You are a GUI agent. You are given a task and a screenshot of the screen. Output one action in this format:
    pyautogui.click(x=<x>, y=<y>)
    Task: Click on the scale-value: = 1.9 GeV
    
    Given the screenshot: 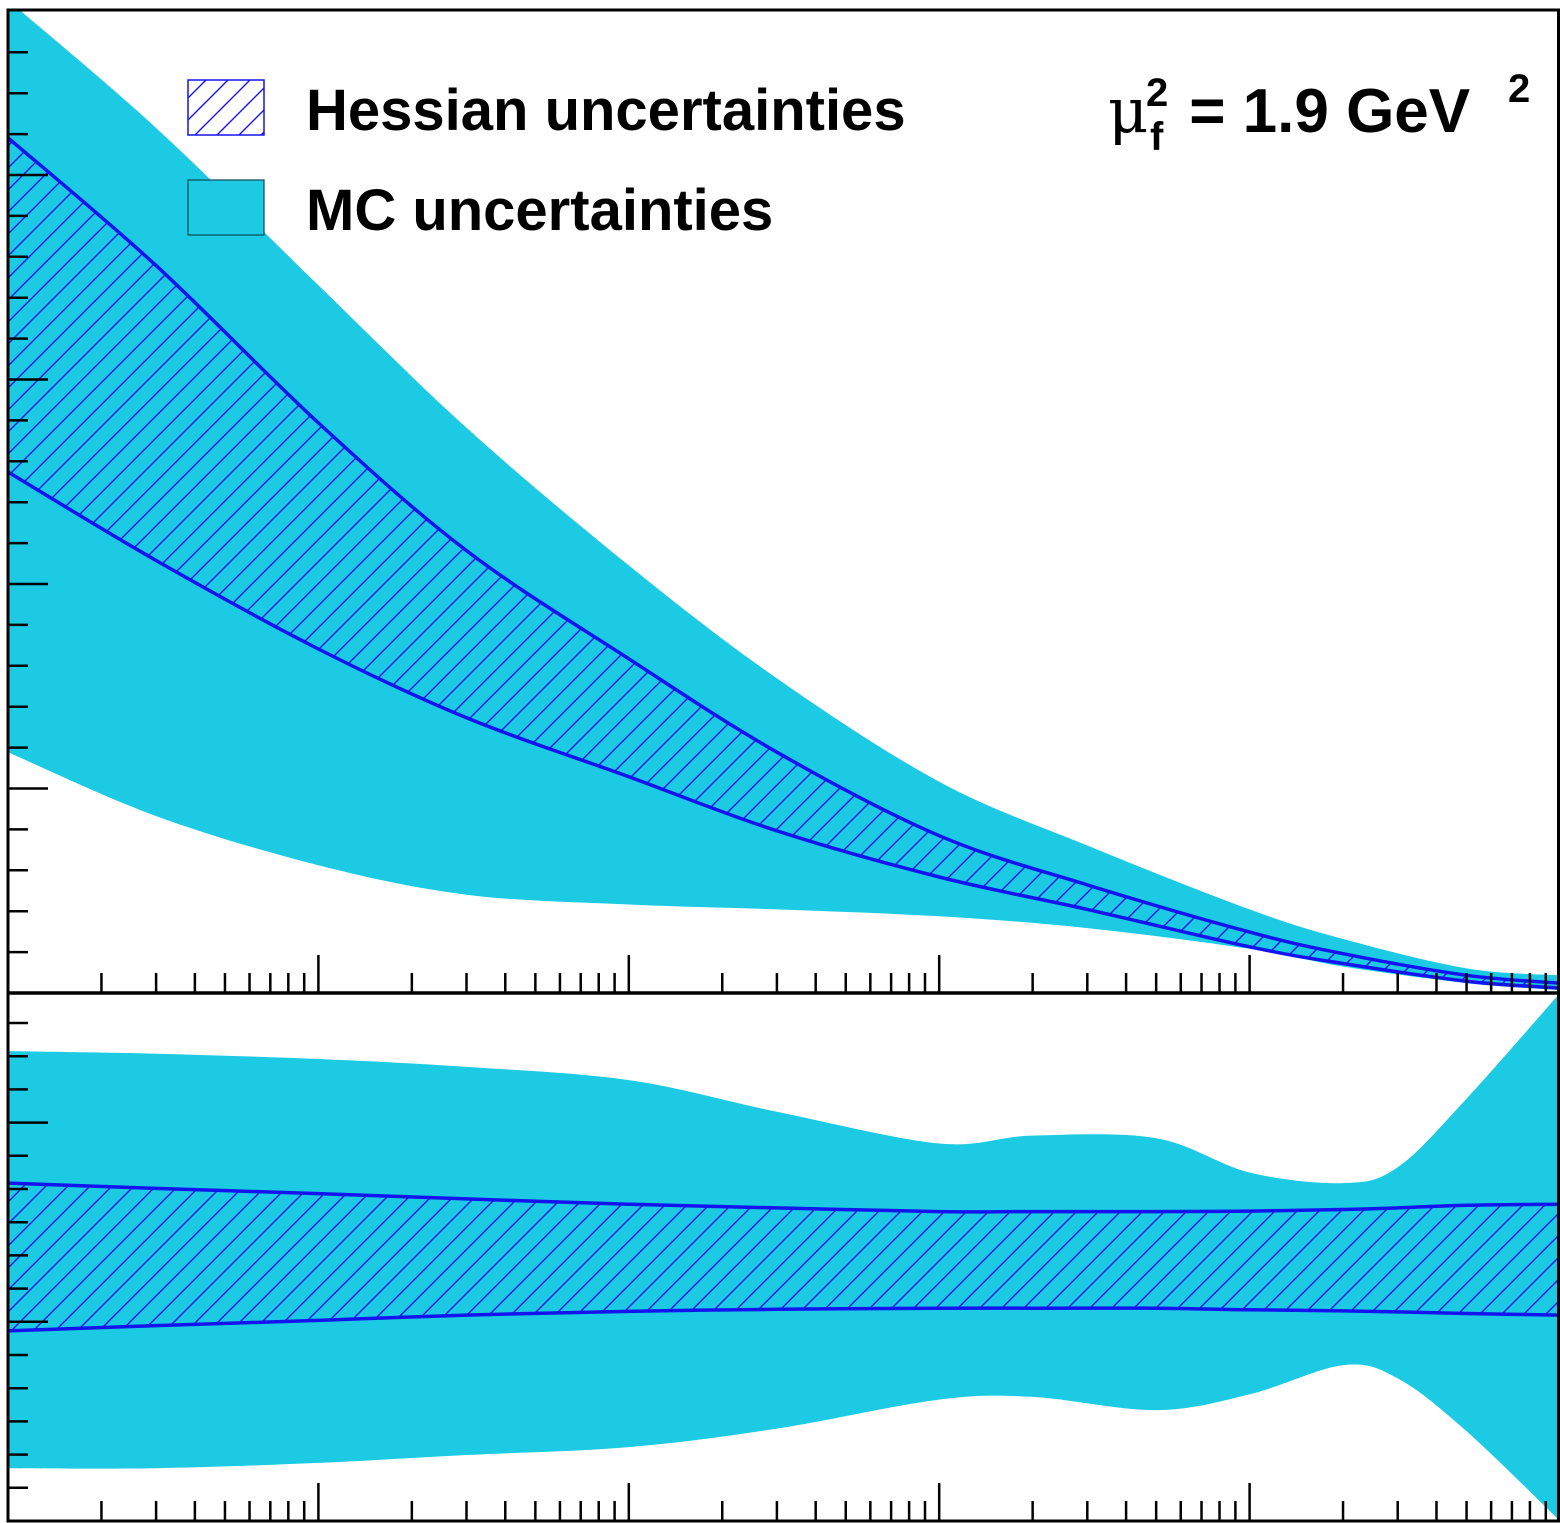 What is the action you would take?
    pyautogui.click(x=1321, y=111)
    